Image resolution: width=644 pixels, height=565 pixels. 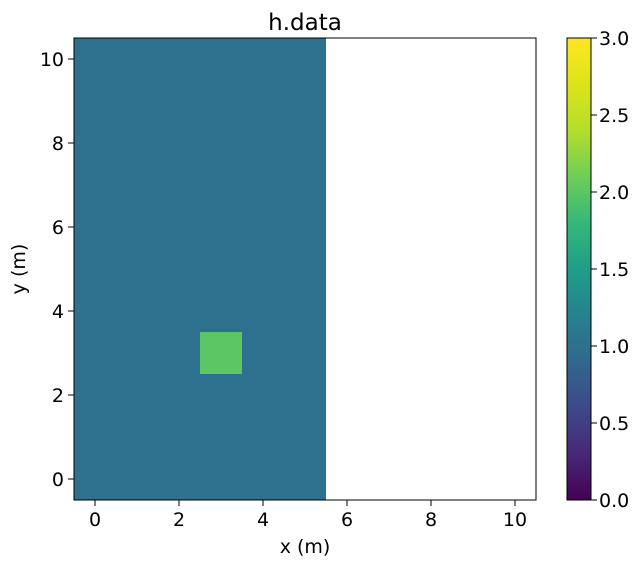 What do you see at coordinates (58, 228) in the screenshot?
I see `y-tick-label: 6` at bounding box center [58, 228].